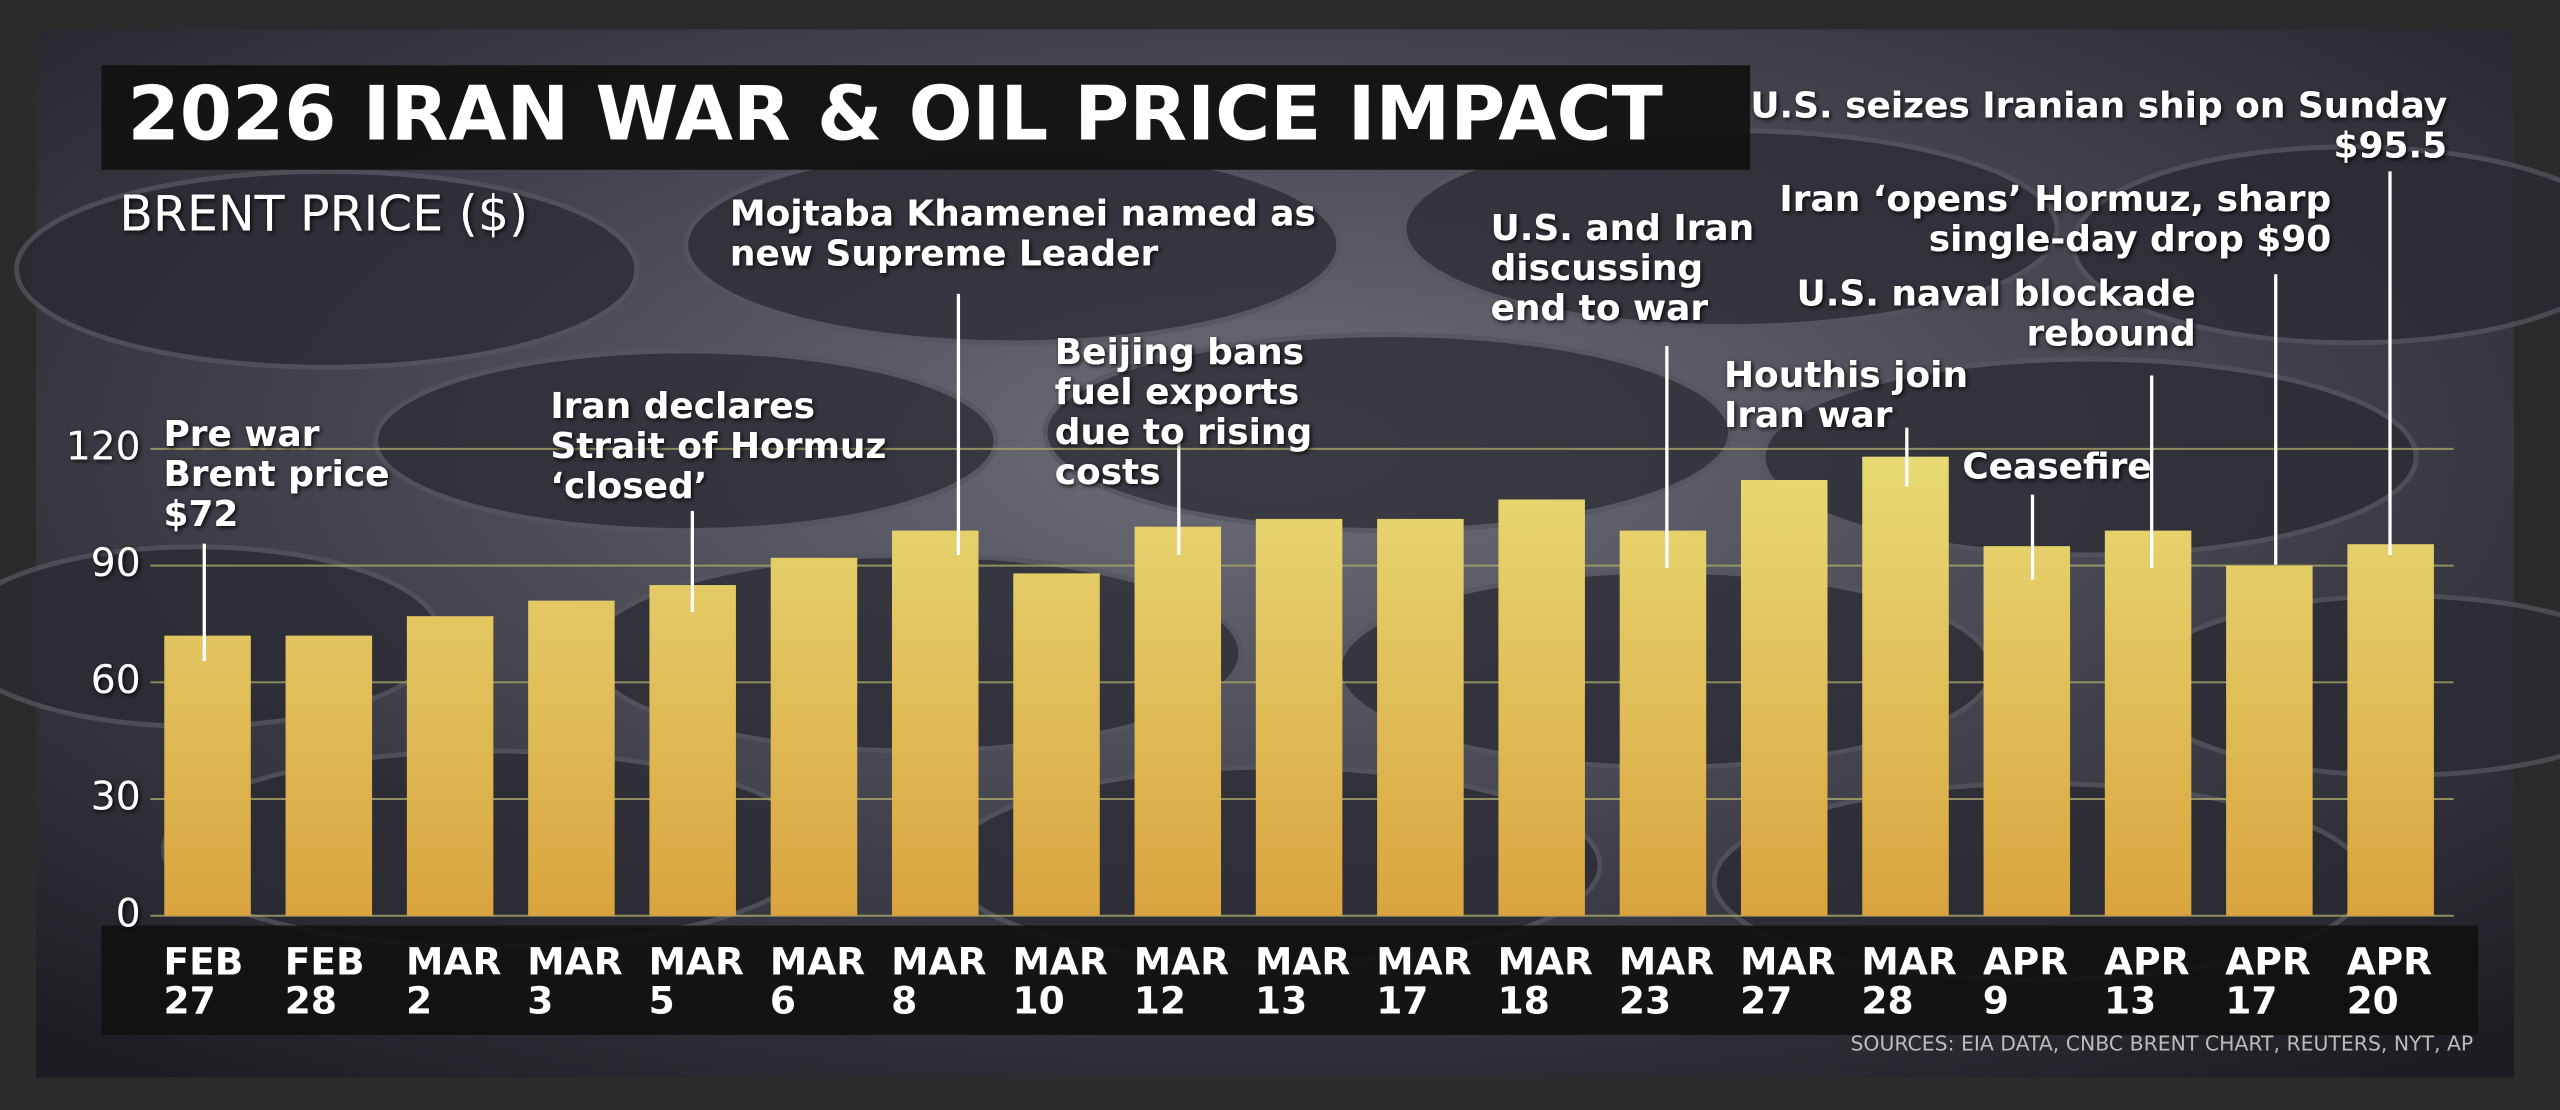 This screenshot has height=1110, width=2560. I want to click on x-tick-label-box: MAR 13, so click(1303, 983).